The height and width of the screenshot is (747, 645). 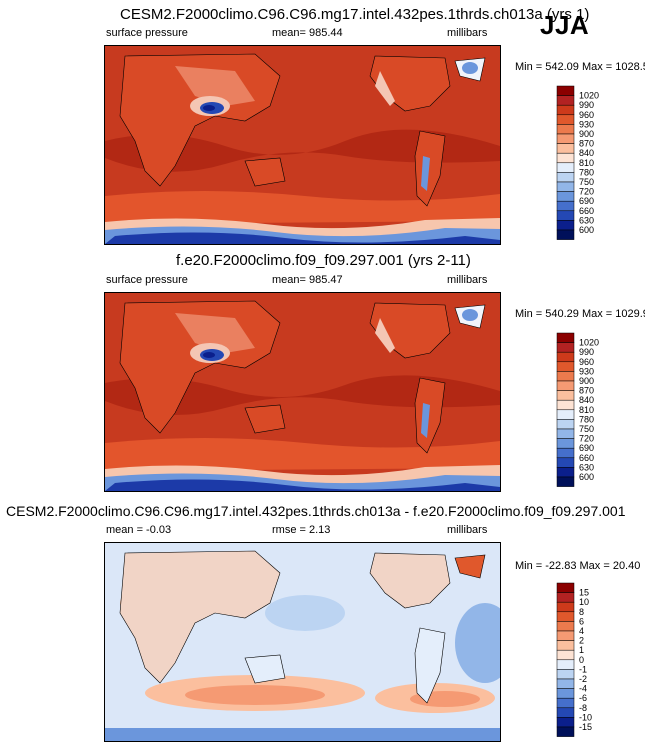 I want to click on panel-3-colorbar-label: -10, so click(x=585, y=717).